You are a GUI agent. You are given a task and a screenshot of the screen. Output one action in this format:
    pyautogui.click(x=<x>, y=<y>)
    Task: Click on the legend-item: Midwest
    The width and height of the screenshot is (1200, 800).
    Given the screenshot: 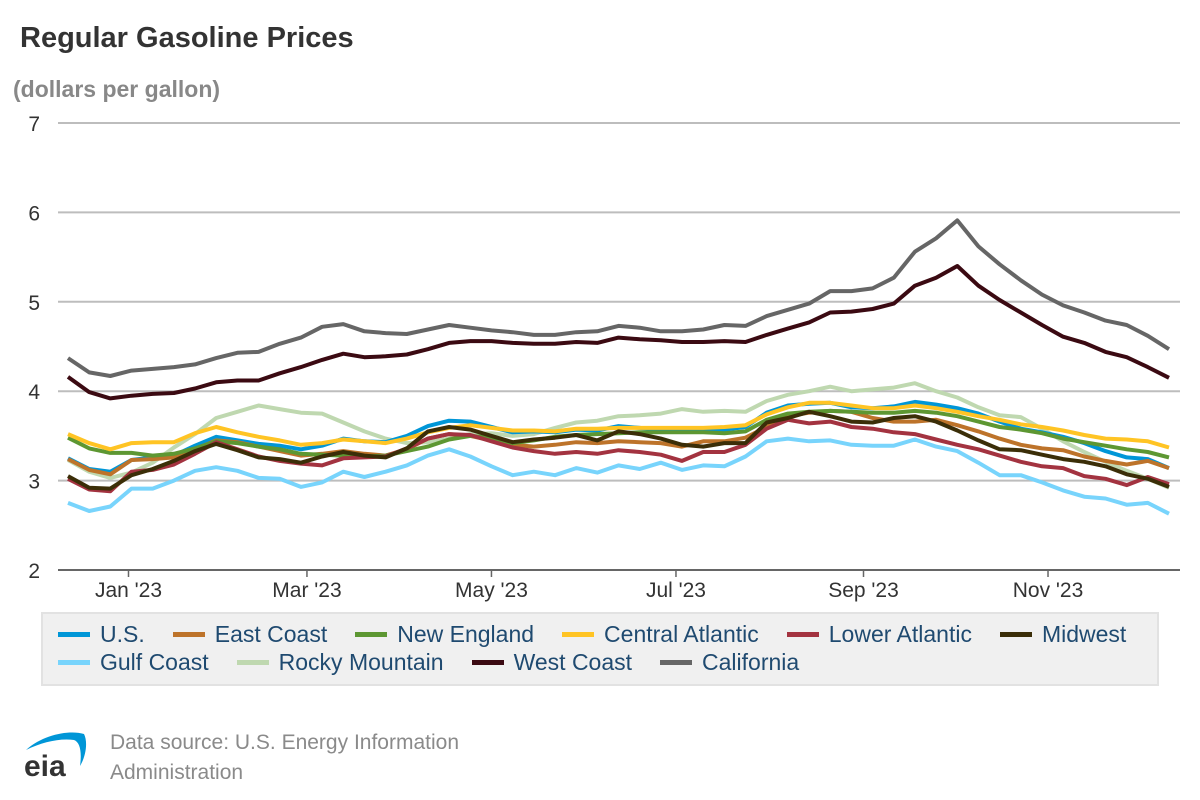 What is the action you would take?
    pyautogui.click(x=1063, y=634)
    